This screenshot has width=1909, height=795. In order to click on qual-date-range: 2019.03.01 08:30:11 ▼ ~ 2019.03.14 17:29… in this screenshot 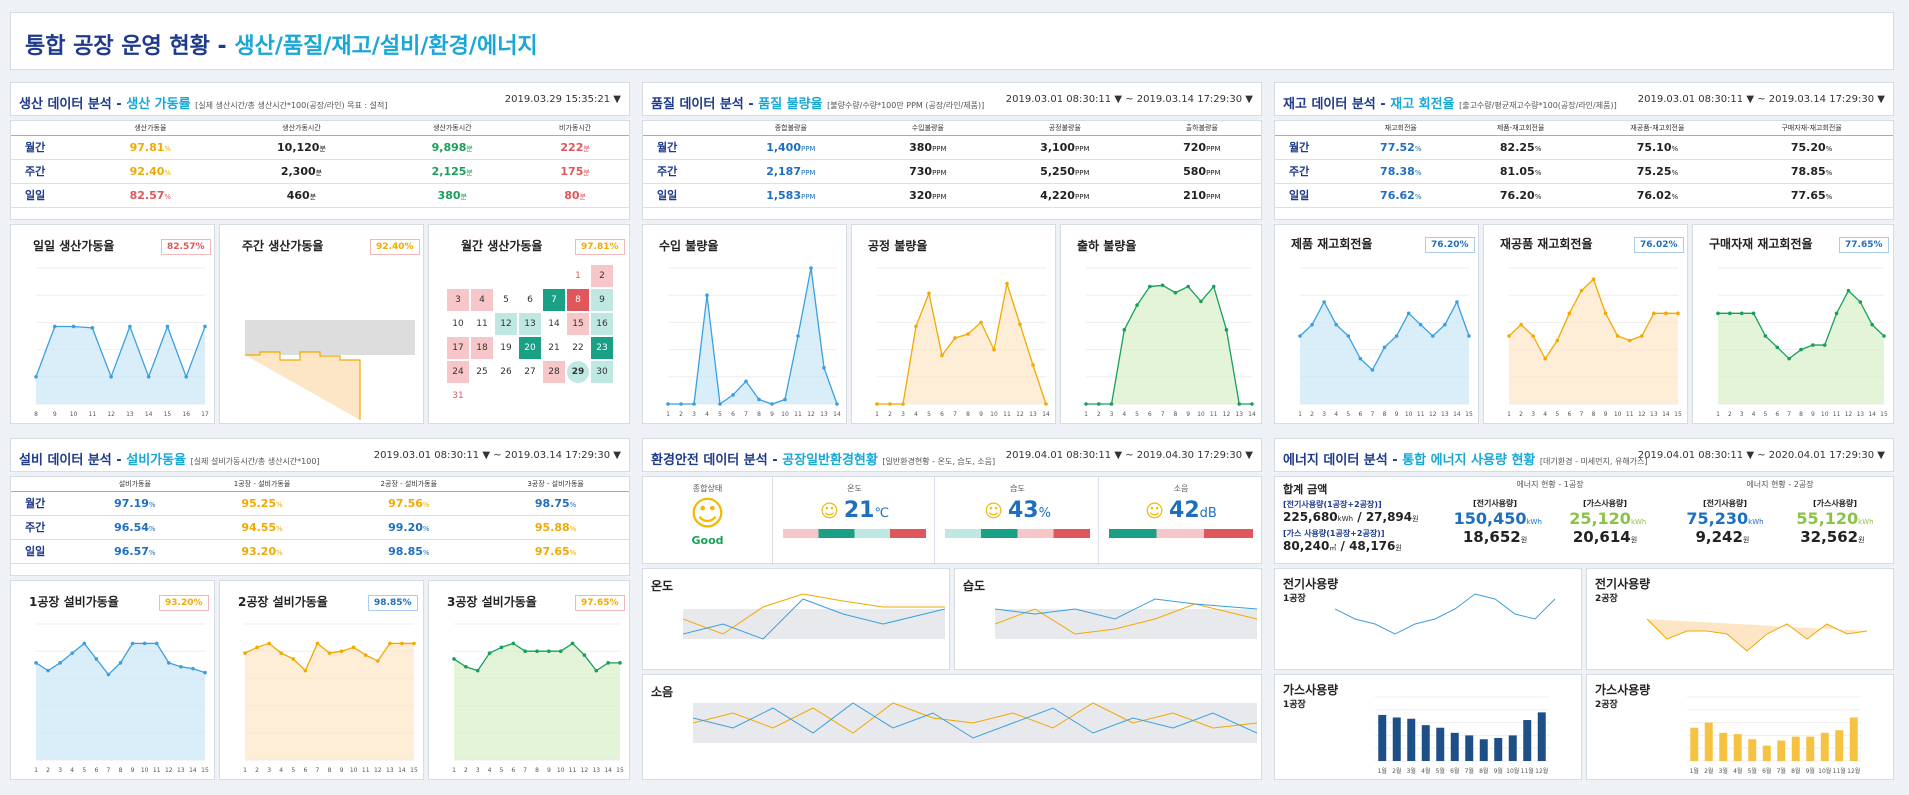, I will do `click(1129, 99)`.